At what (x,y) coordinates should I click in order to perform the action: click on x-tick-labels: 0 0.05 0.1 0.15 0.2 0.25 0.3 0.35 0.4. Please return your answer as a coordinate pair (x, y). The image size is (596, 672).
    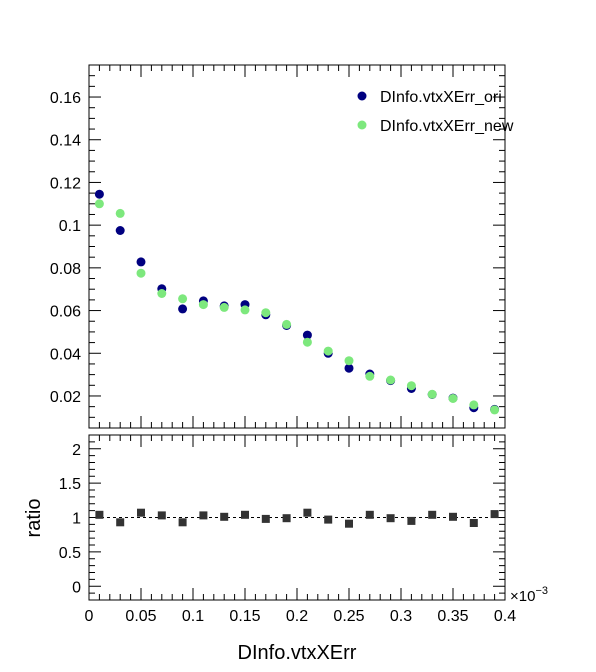
    Looking at the image, I should click on (301, 616).